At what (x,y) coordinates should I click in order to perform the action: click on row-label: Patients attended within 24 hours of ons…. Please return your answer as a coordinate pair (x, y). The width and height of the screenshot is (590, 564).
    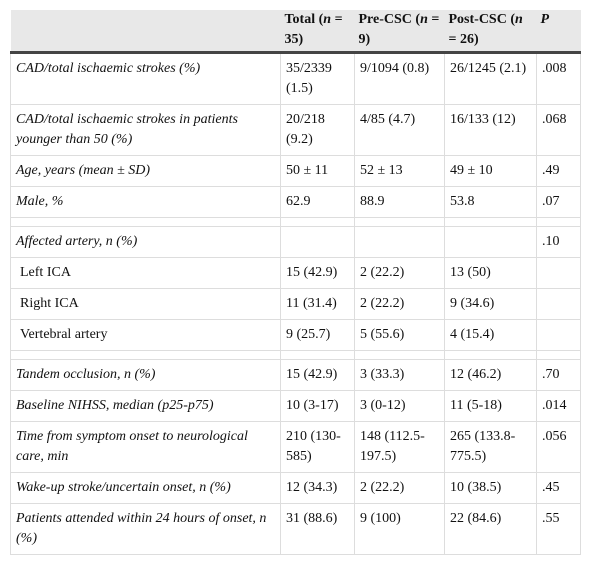
    Looking at the image, I should click on (145, 529).